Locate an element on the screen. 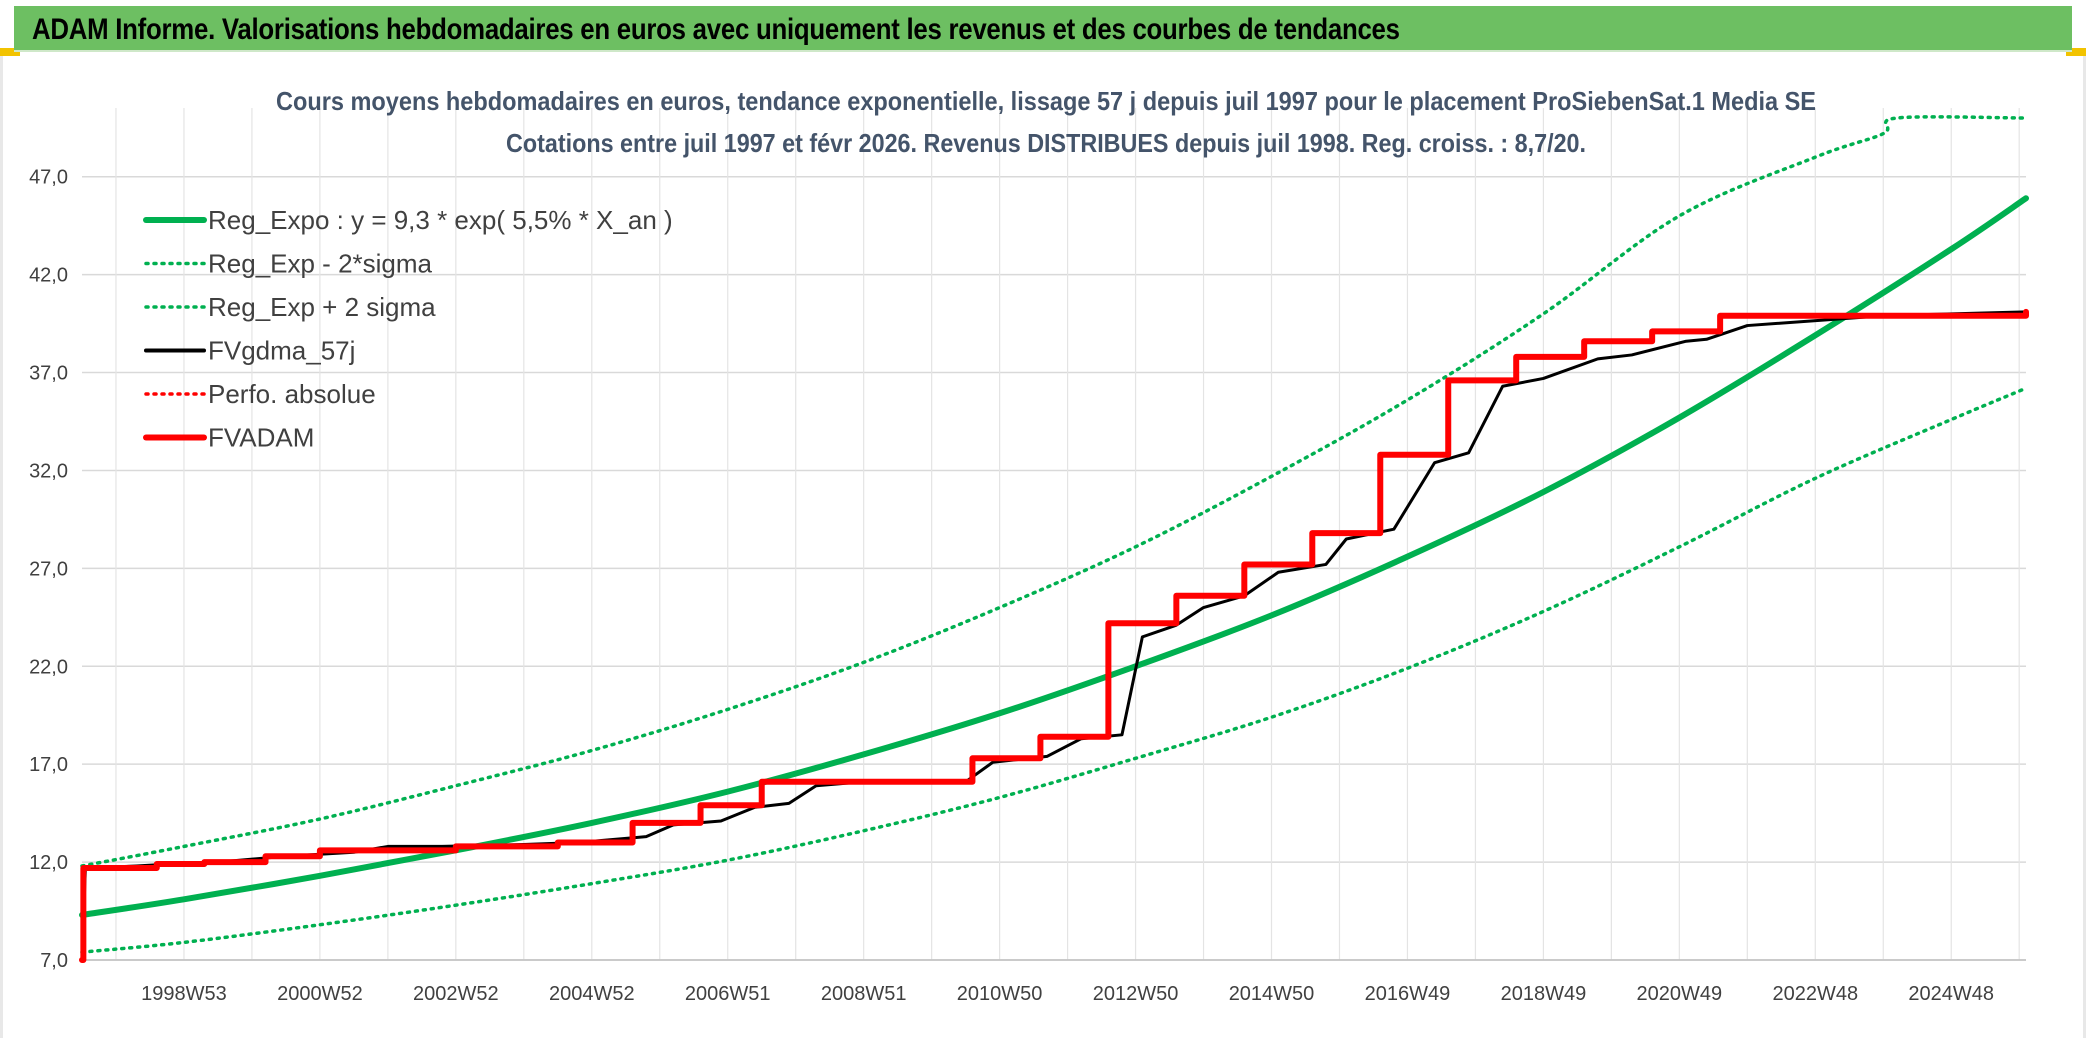 This screenshot has width=2086, height=1038. frame-edge-left is located at coordinates (1, 547).